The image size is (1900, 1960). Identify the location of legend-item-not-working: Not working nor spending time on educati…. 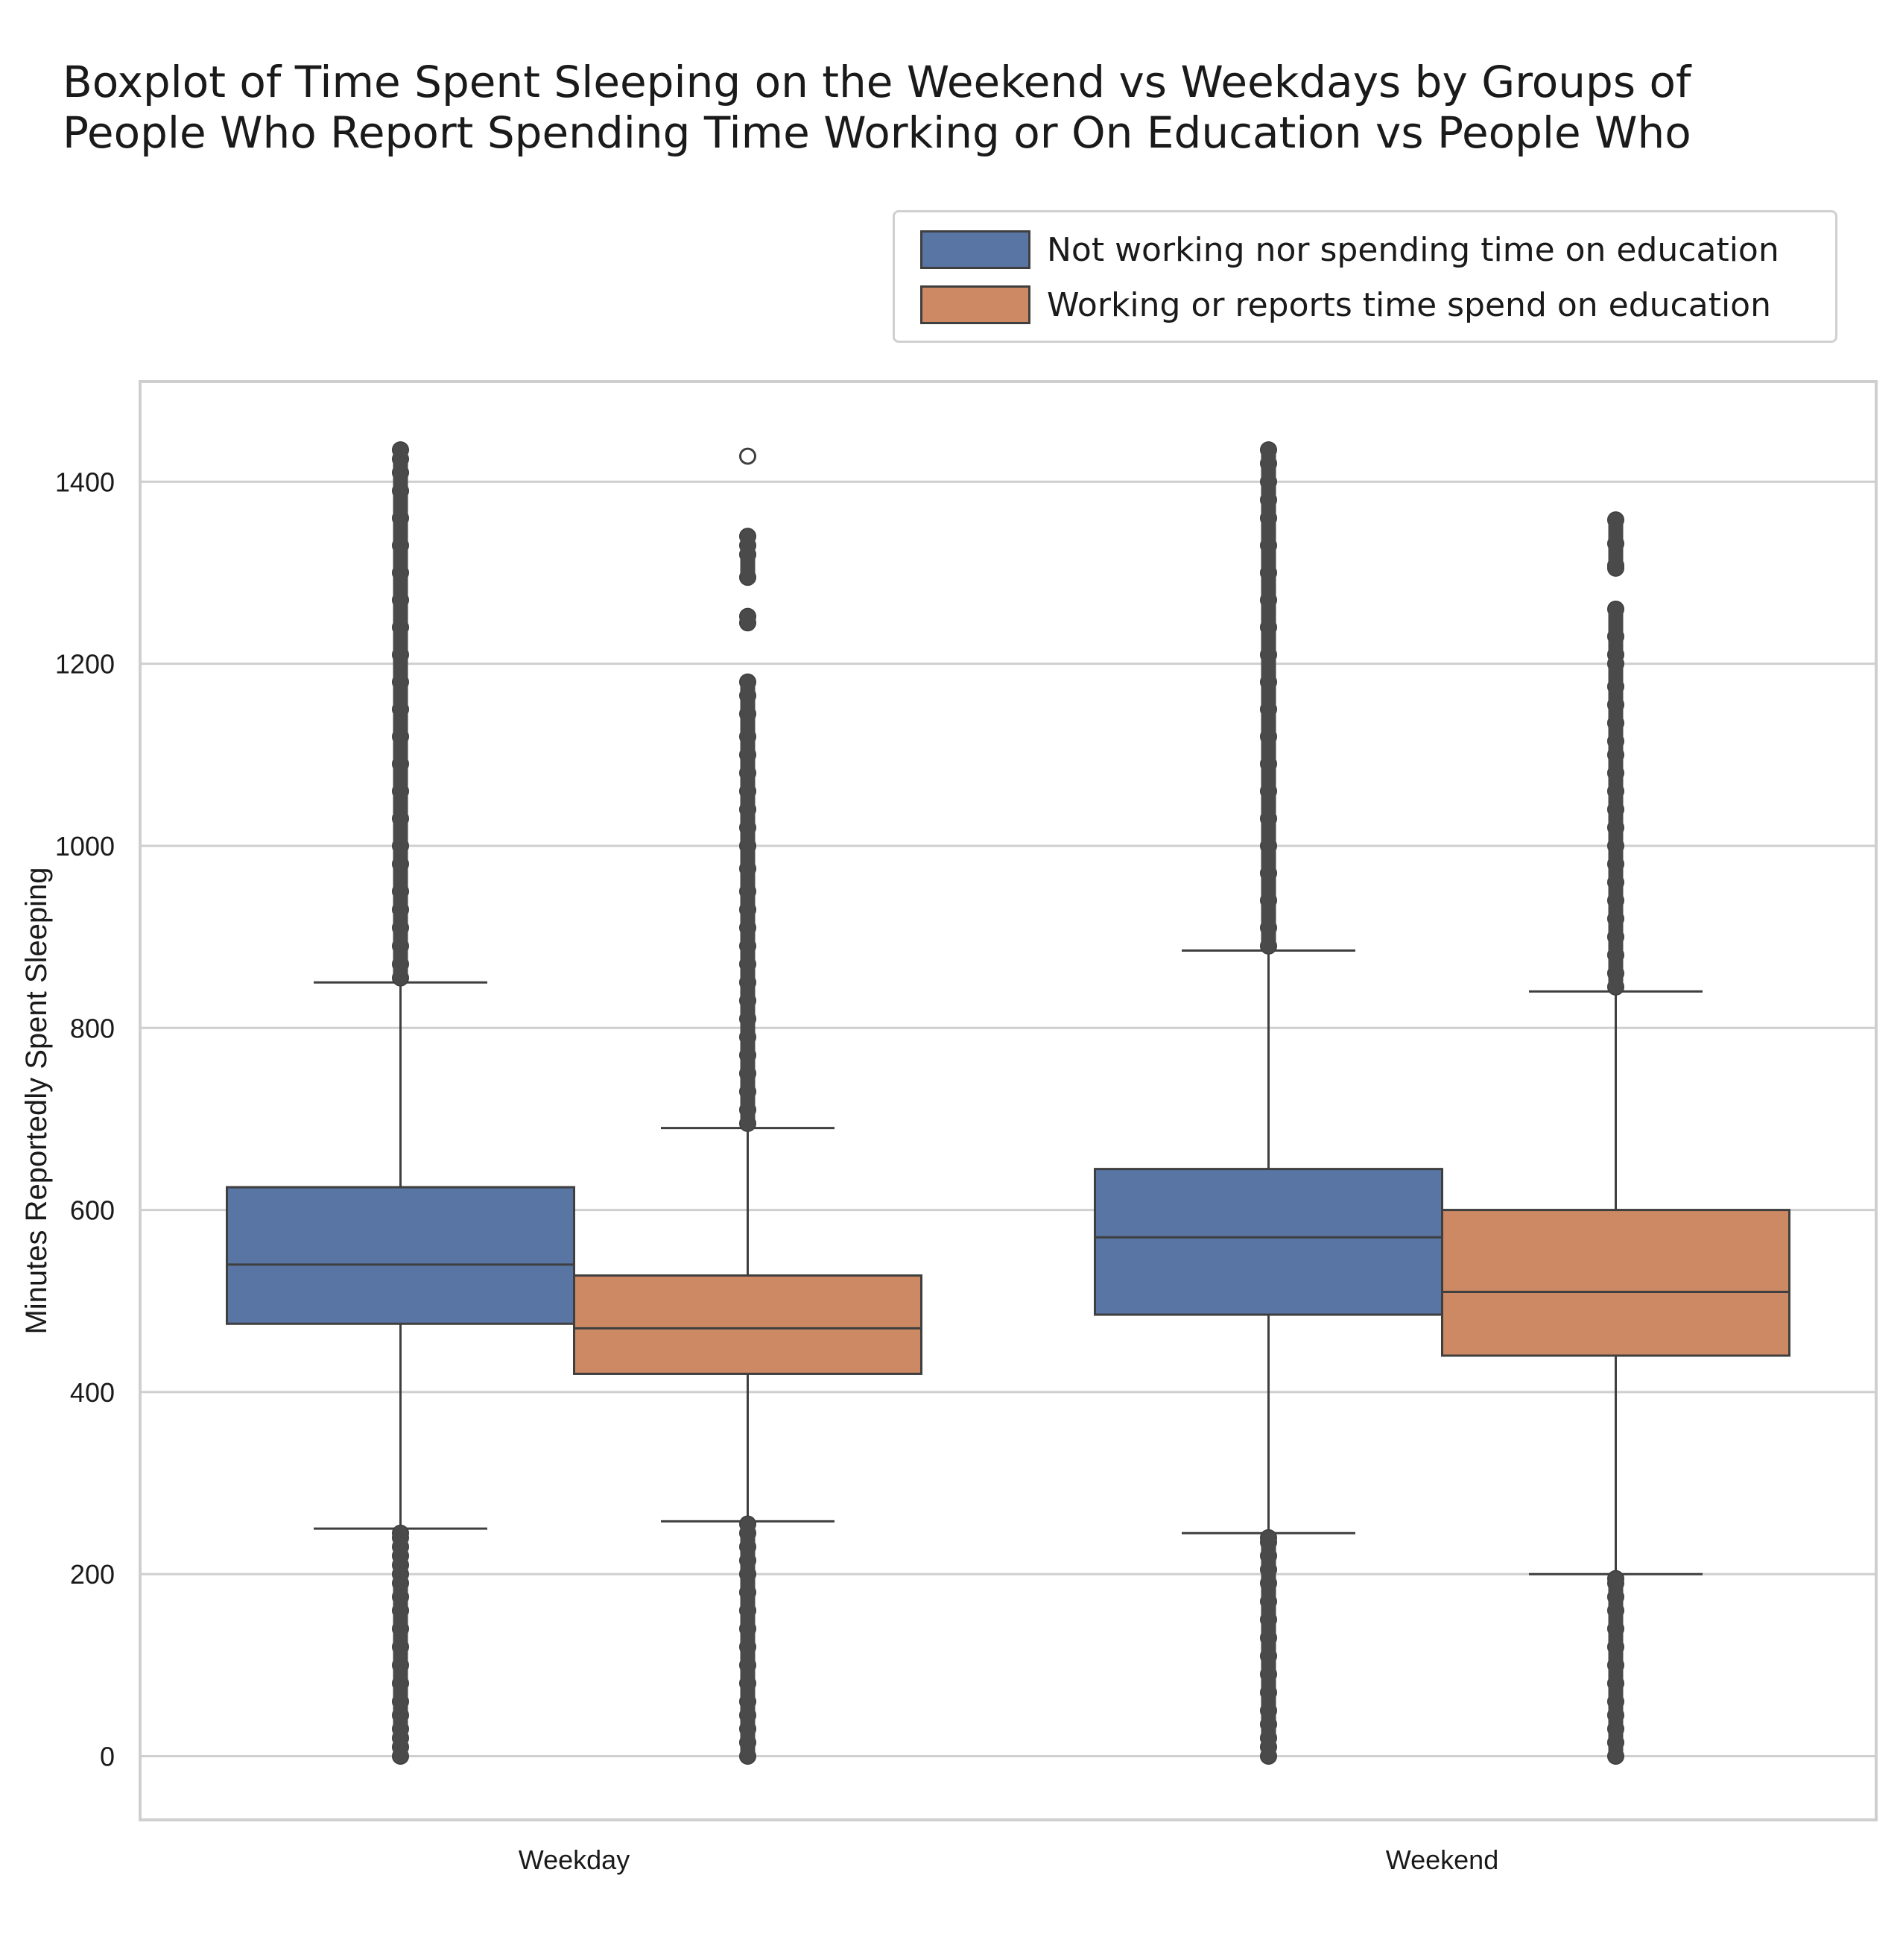
(1349, 250).